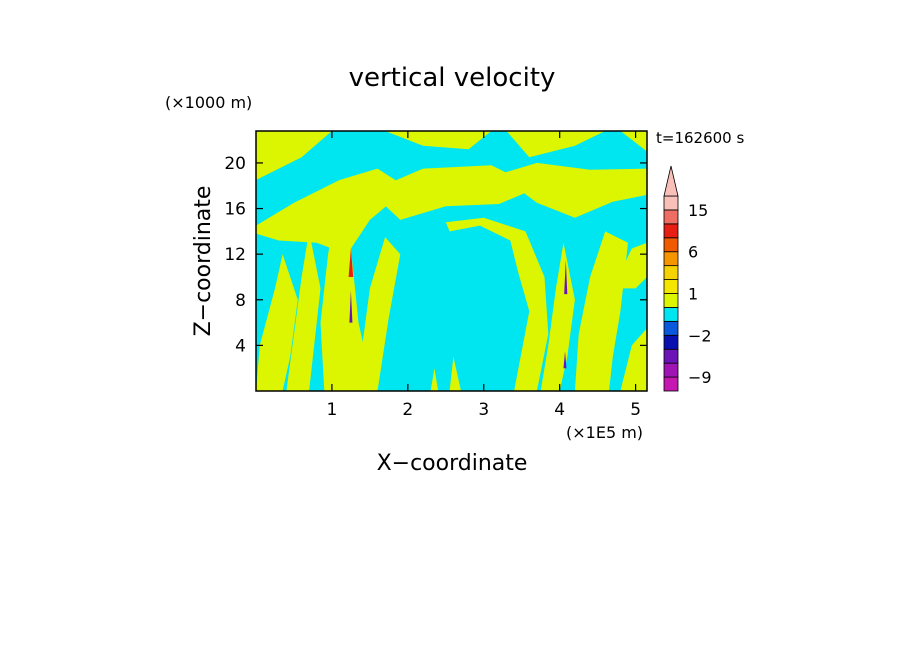  Describe the element at coordinates (698, 210) in the screenshot. I see `colorbar-label: 15` at that location.